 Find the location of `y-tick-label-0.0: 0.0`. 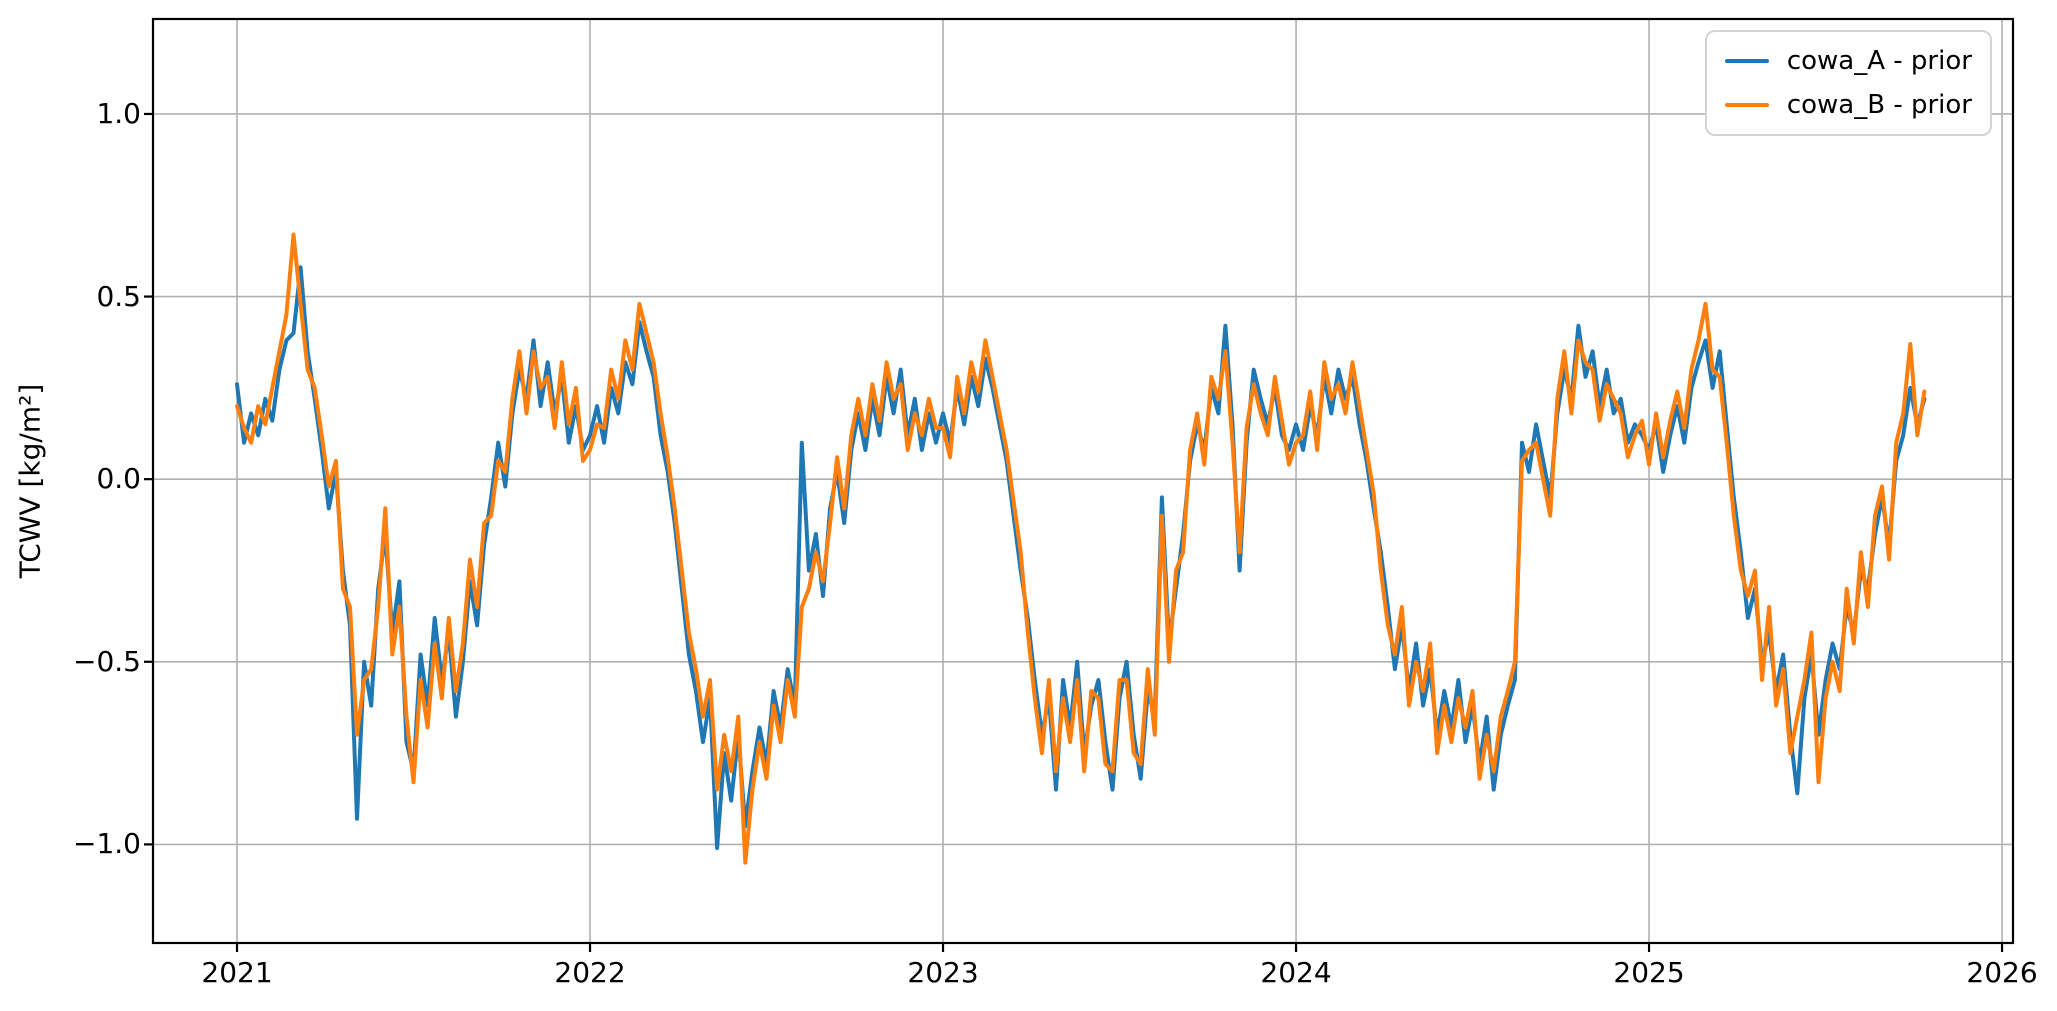

y-tick-label-0.0: 0.0 is located at coordinates (118, 479).